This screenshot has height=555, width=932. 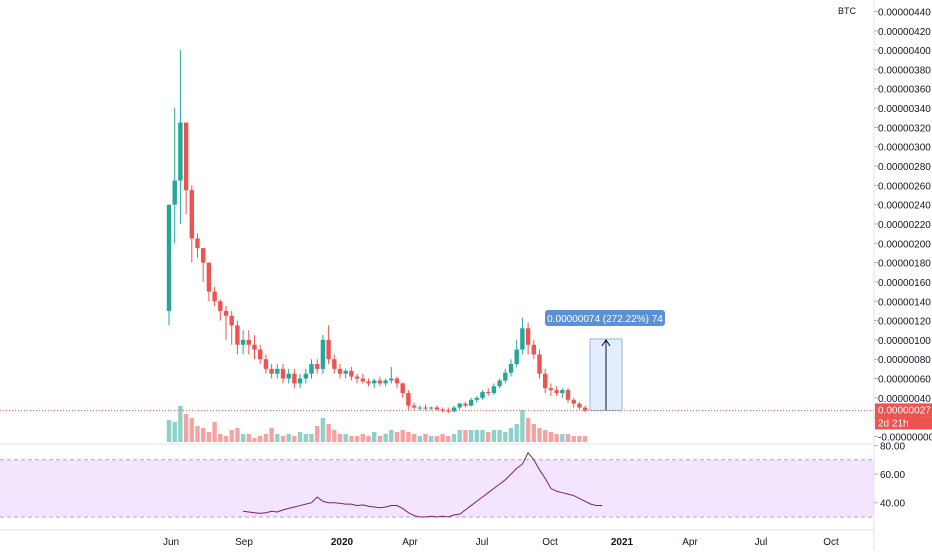 What do you see at coordinates (244, 542) in the screenshot?
I see `time-tick-label: Sep` at bounding box center [244, 542].